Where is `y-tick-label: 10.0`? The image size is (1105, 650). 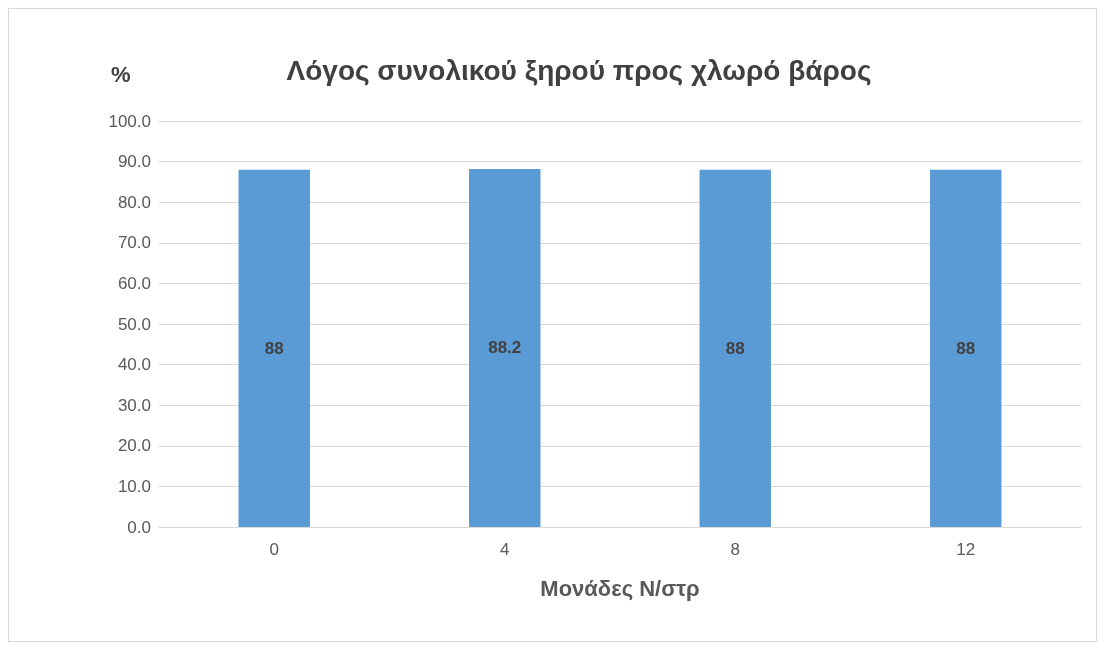 y-tick-label: 10.0 is located at coordinates (134, 486).